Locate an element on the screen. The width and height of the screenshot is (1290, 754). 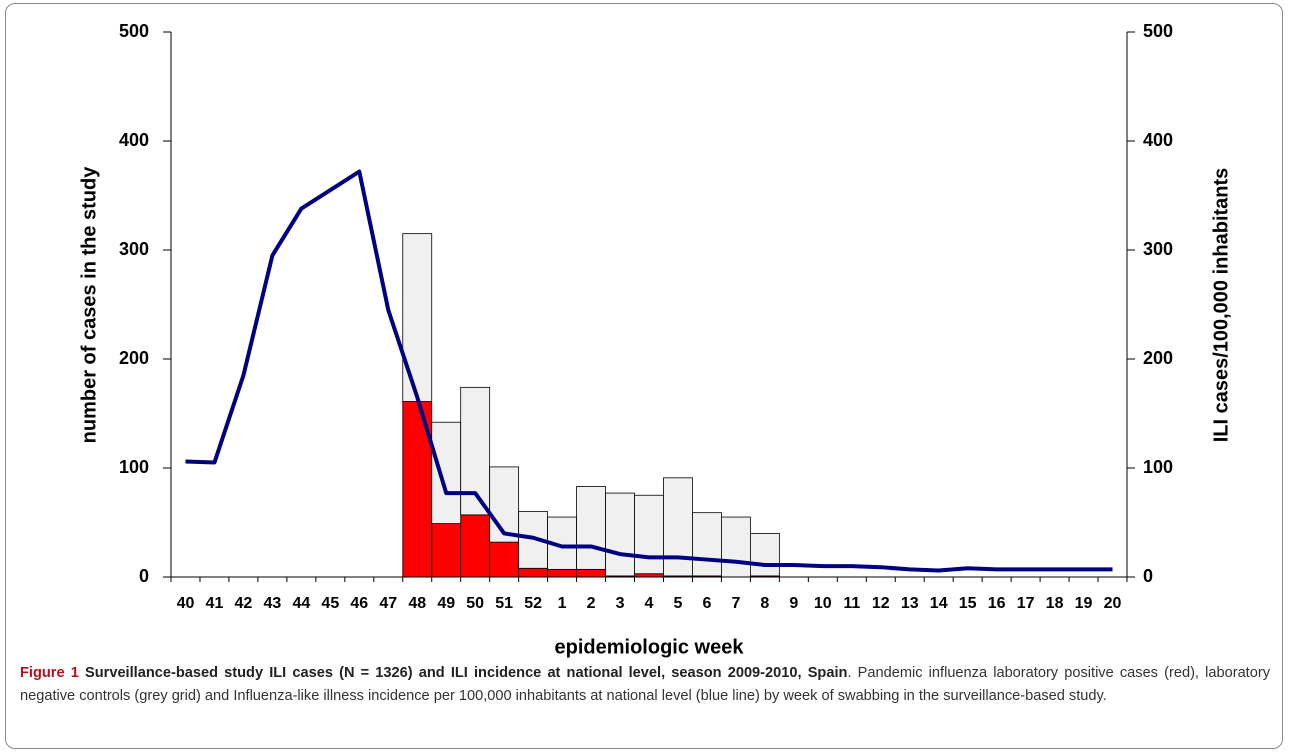
x-tick-label: 5 is located at coordinates (678, 603).